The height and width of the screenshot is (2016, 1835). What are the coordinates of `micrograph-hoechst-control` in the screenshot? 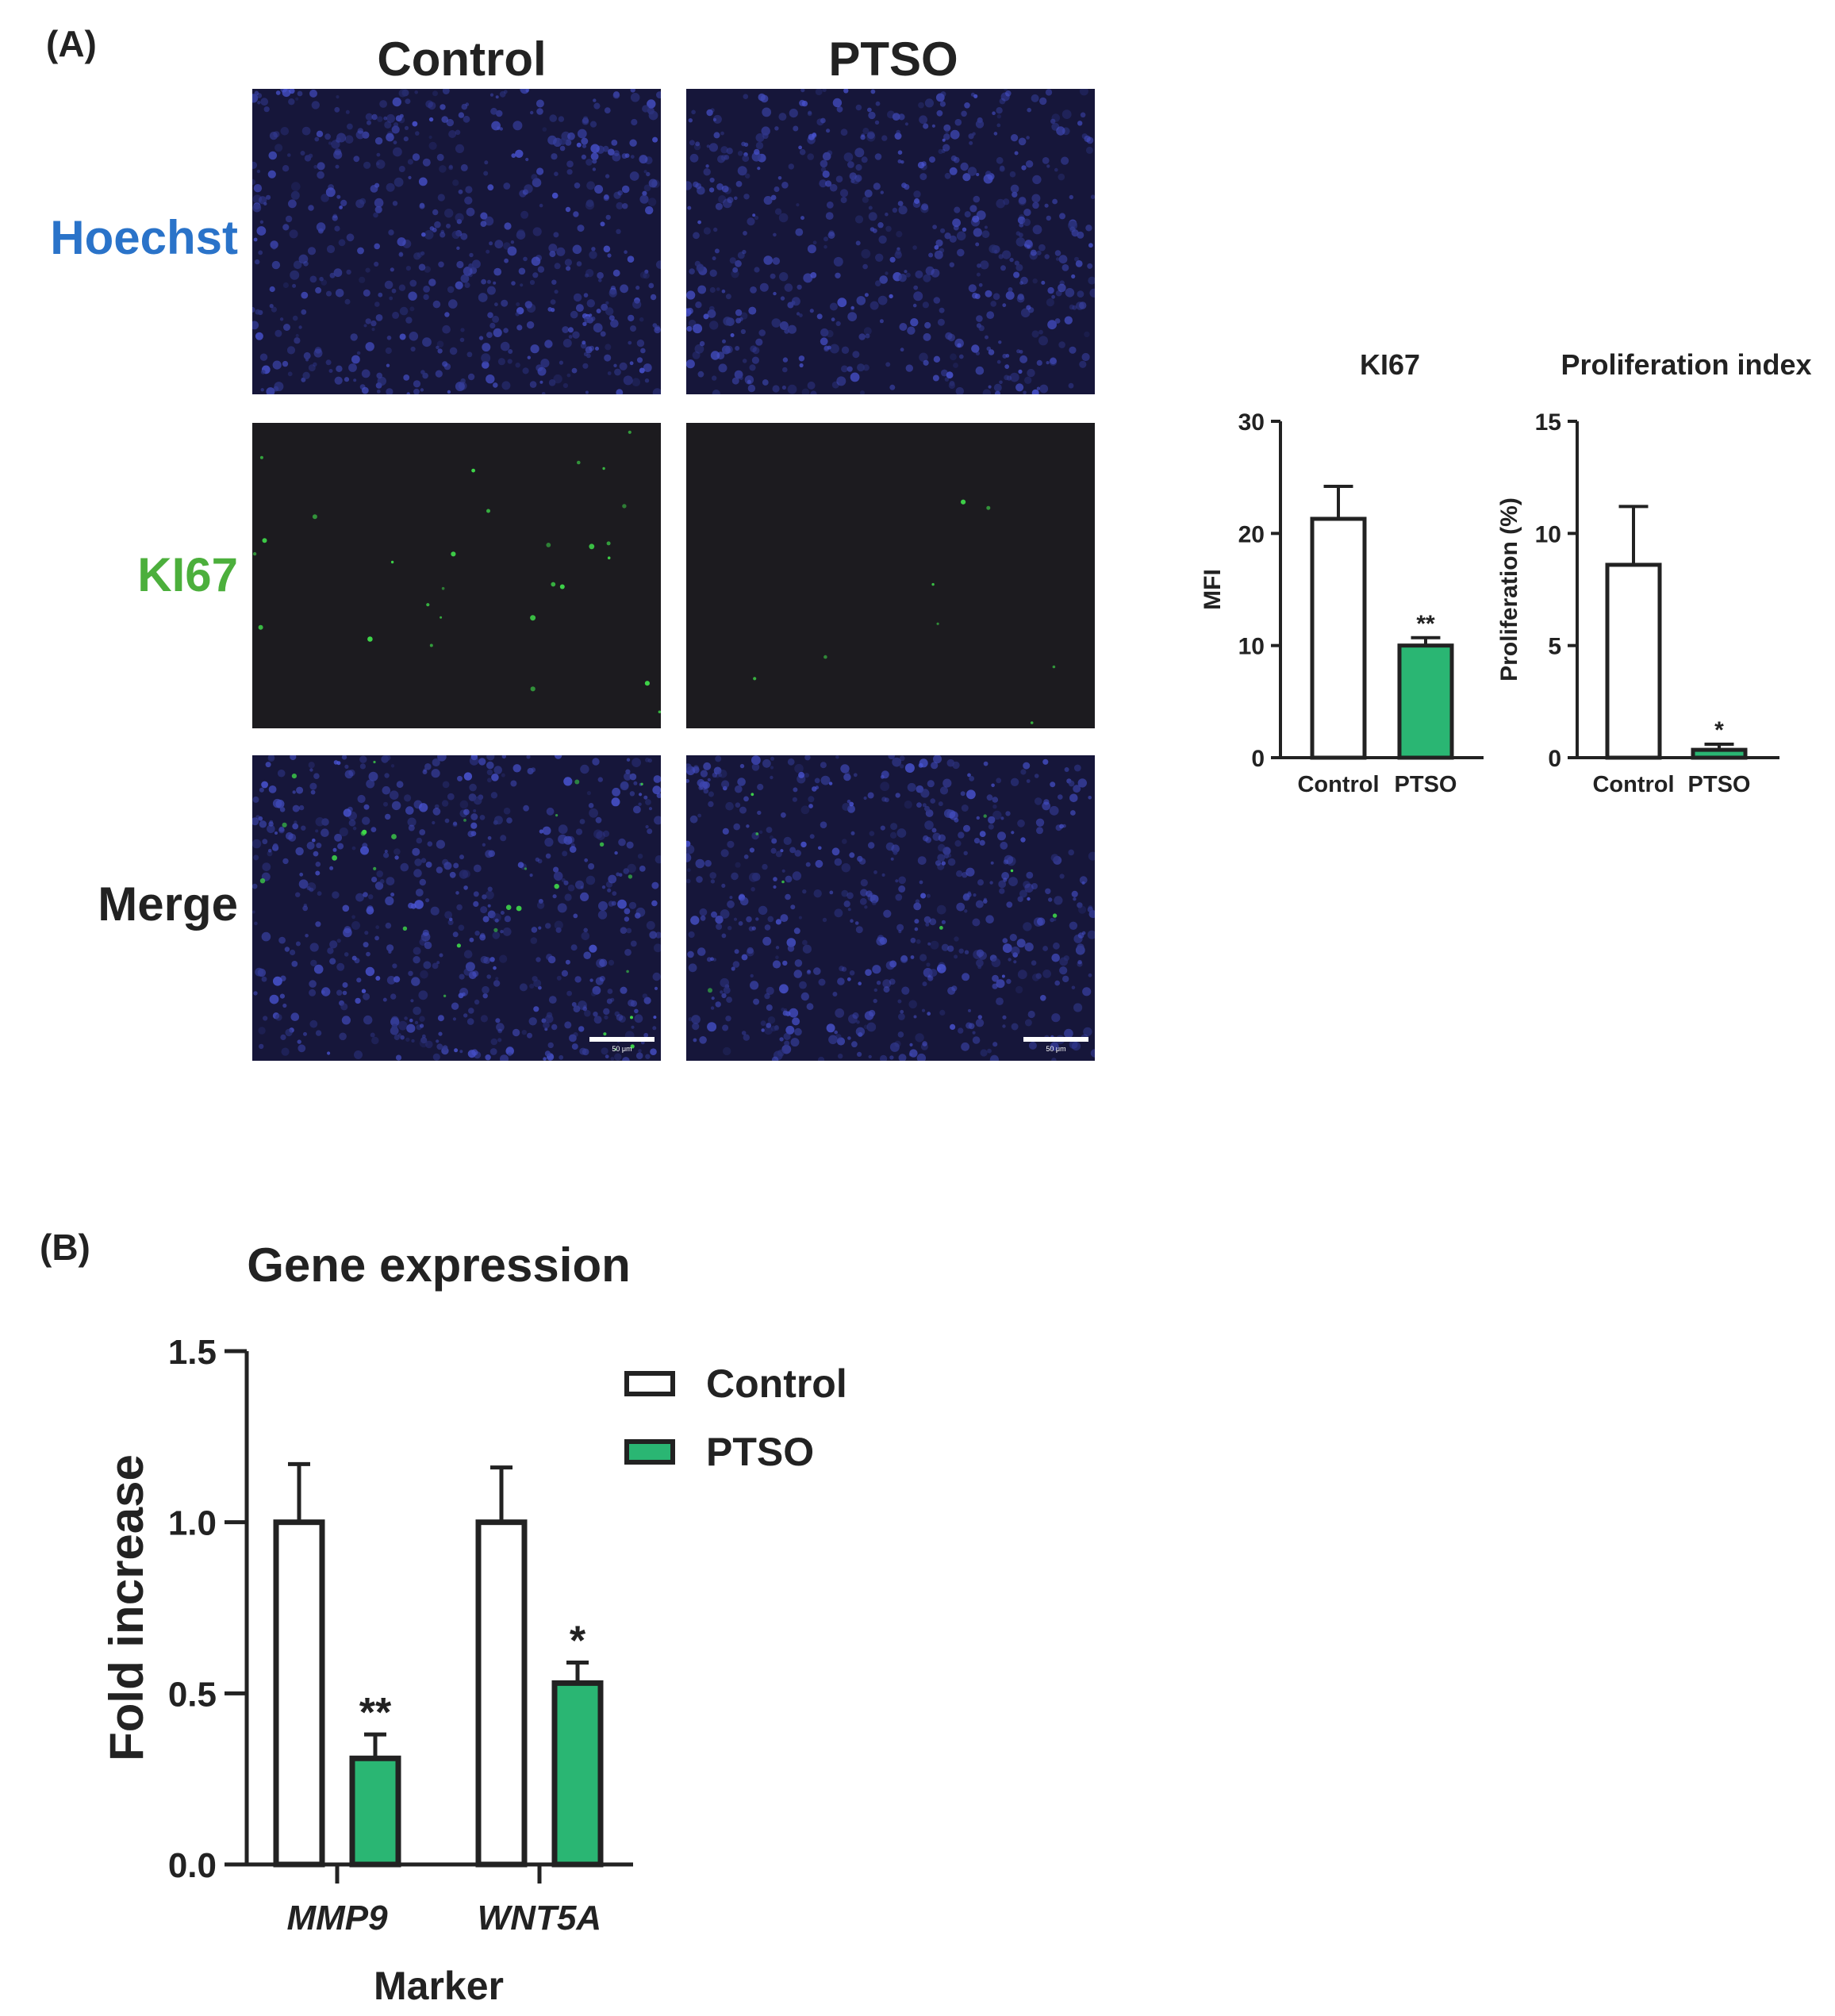 It's located at (456, 241).